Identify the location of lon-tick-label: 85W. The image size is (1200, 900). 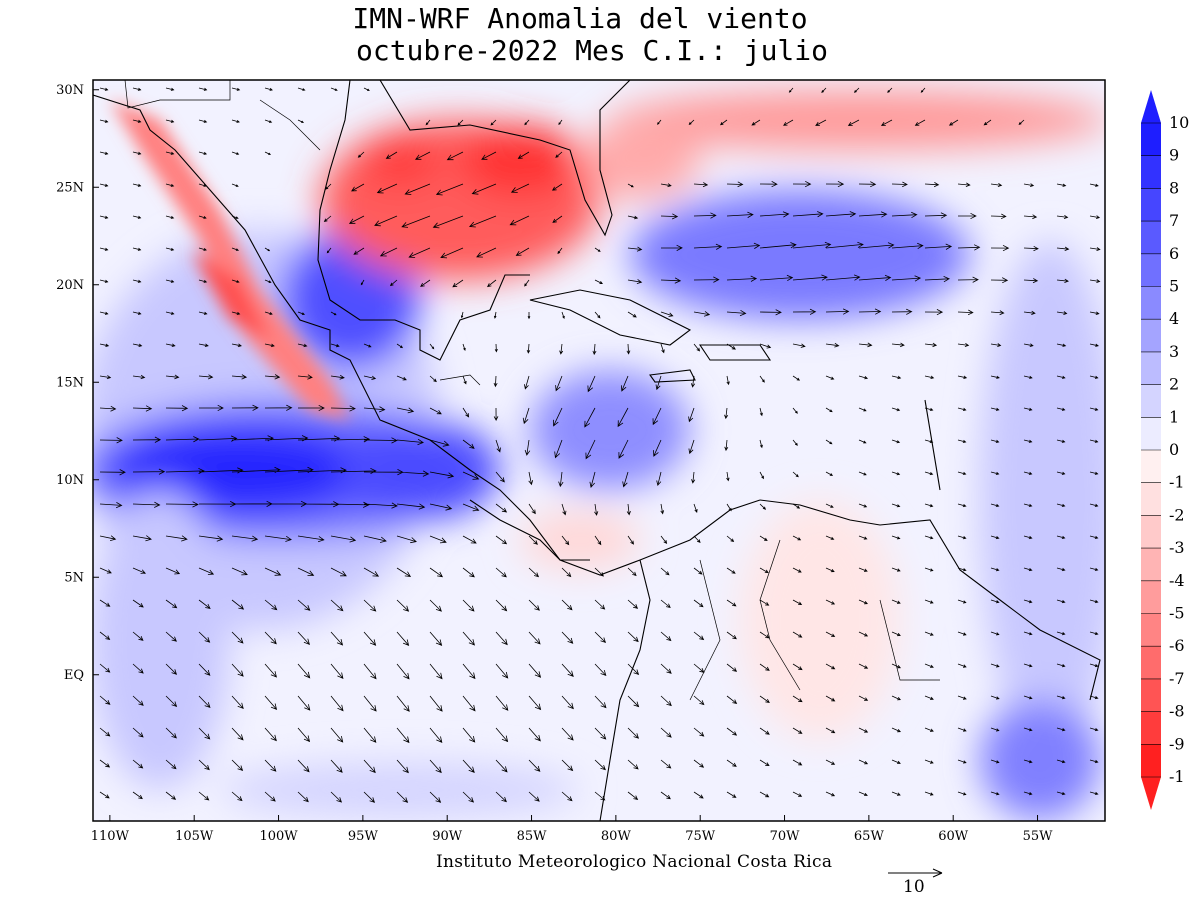
(532, 836).